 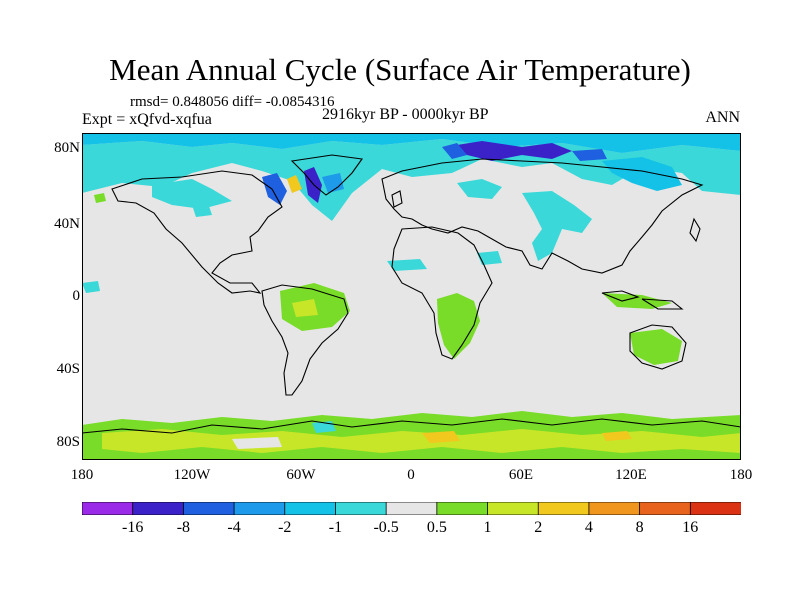 What do you see at coordinates (741, 475) in the screenshot?
I see `lon-label-180e: 180` at bounding box center [741, 475].